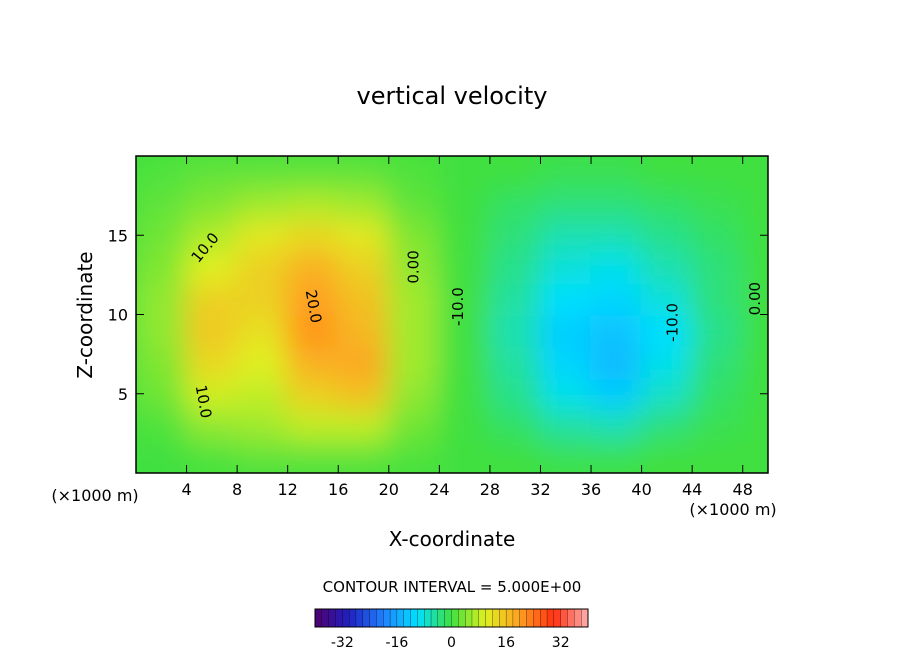 This screenshot has height=658, width=904. I want to click on y-tick-label: 10, so click(118, 315).